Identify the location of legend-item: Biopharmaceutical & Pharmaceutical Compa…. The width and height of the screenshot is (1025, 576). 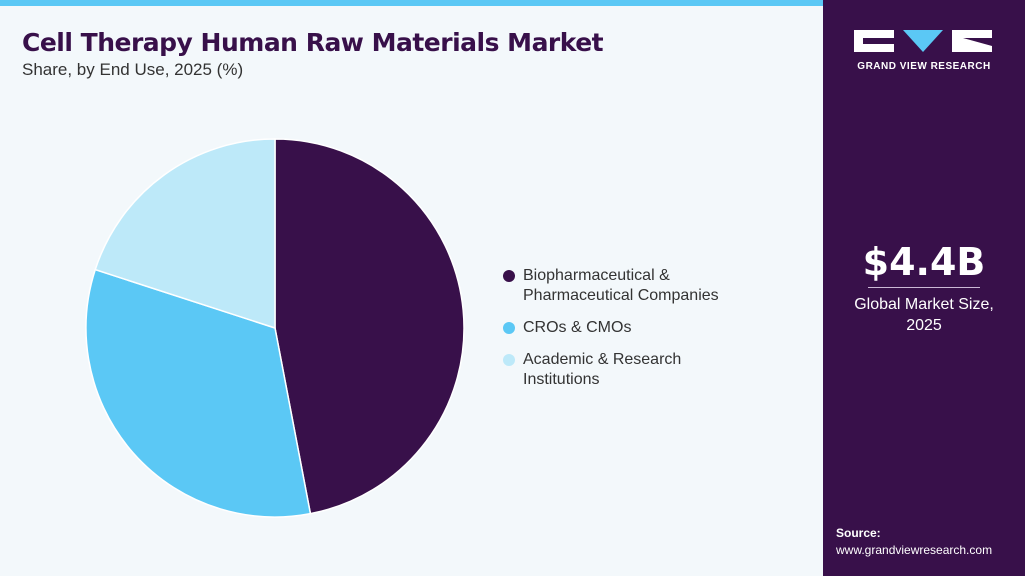
(623, 286).